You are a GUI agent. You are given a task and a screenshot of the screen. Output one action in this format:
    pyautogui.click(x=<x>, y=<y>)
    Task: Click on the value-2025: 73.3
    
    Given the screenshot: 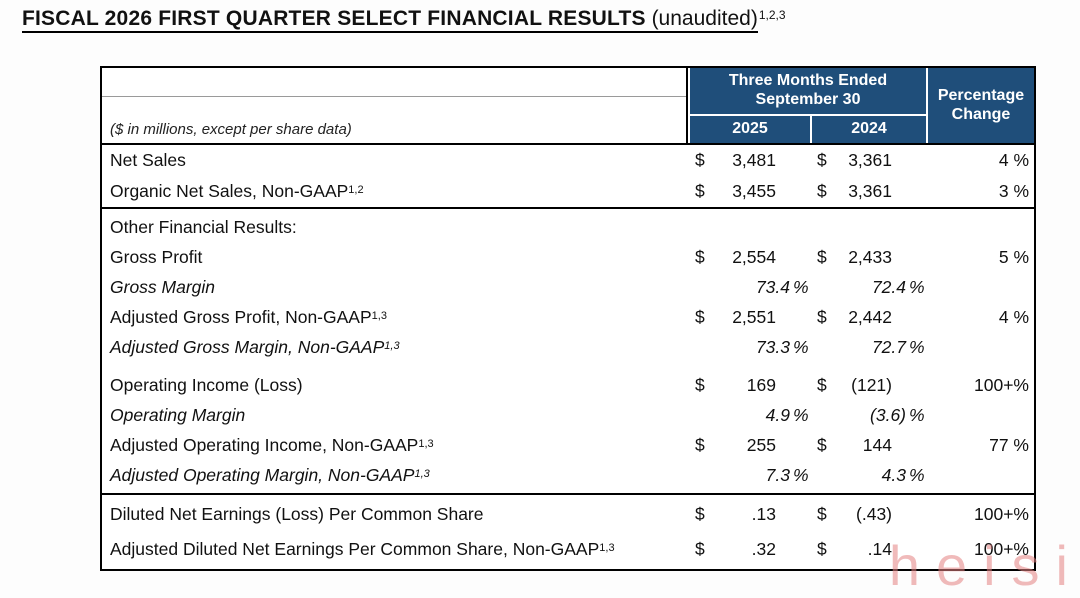 What is the action you would take?
    pyautogui.click(x=772, y=346)
    